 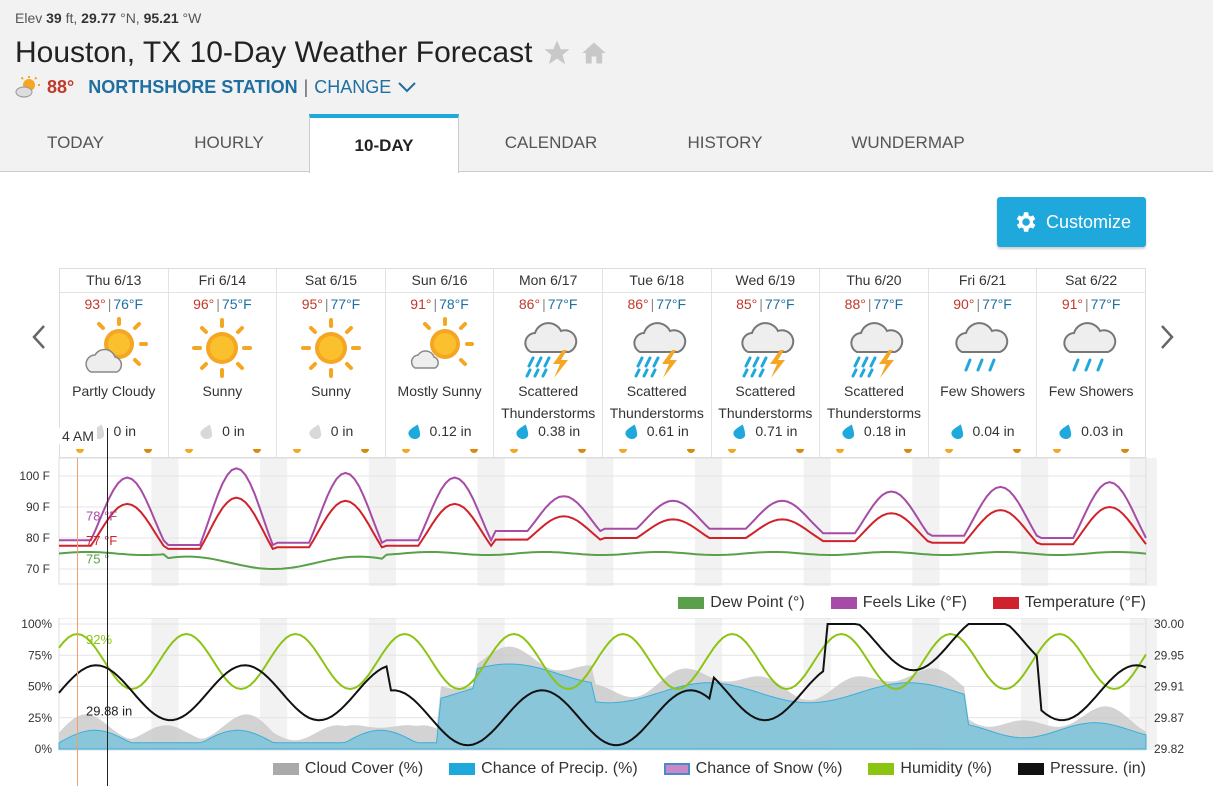 What do you see at coordinates (347, 769) in the screenshot?
I see `legend-cloud-cover: Cloud Cover (%)` at bounding box center [347, 769].